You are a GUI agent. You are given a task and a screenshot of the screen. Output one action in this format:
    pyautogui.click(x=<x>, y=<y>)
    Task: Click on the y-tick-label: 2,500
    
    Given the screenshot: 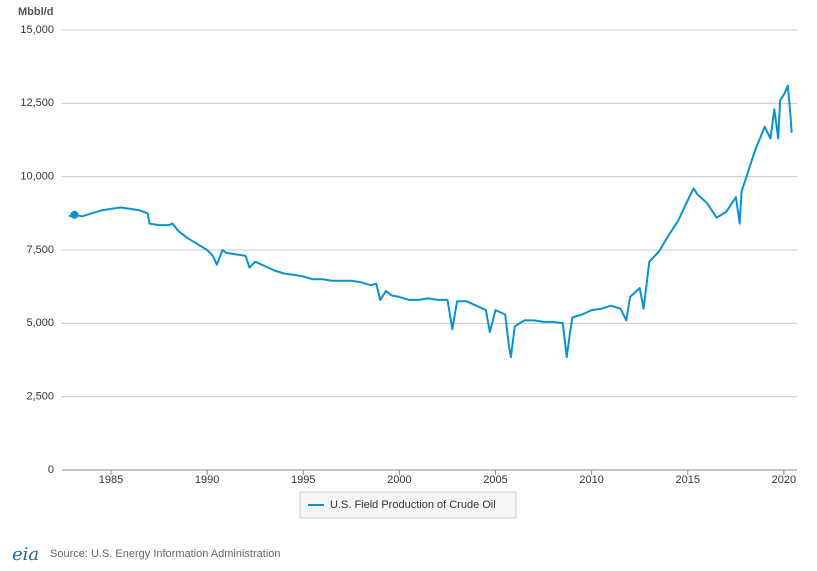 What is the action you would take?
    pyautogui.click(x=40, y=397)
    